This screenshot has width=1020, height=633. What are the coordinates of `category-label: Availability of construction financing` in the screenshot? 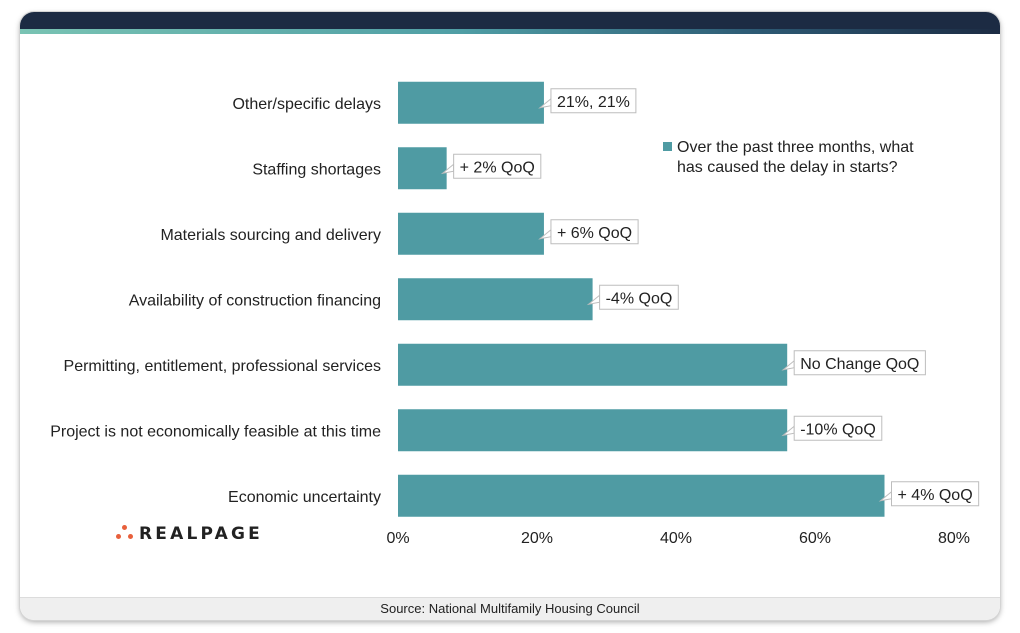 It's located at (255, 300).